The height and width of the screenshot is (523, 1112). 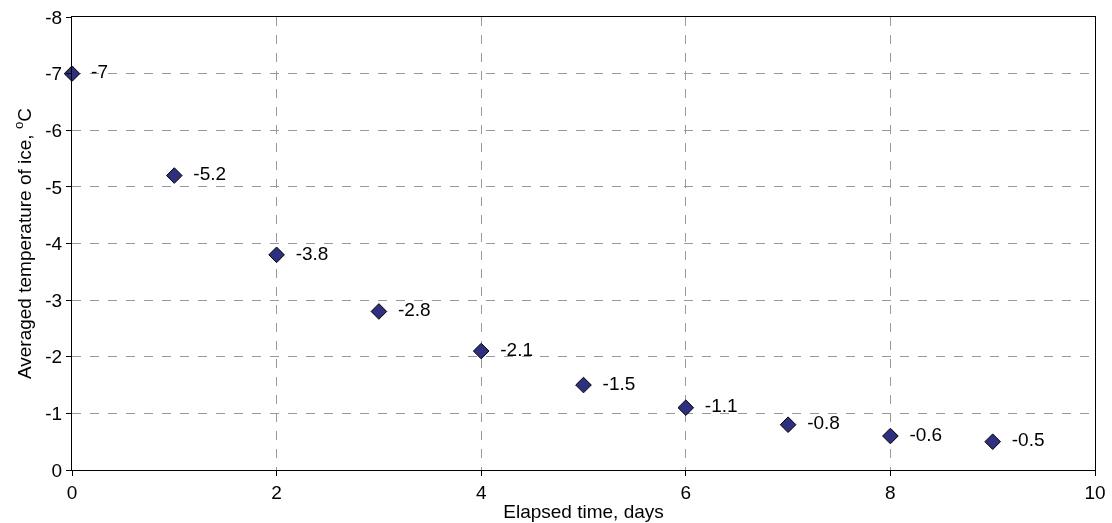 I want to click on y-tick-label: 0, so click(x=57, y=470).